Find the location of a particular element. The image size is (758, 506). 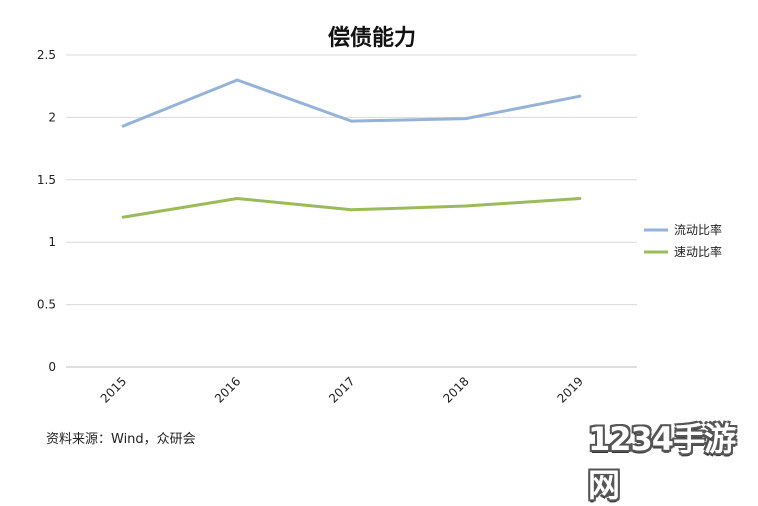

y-tick-label: 1 is located at coordinates (52, 242).